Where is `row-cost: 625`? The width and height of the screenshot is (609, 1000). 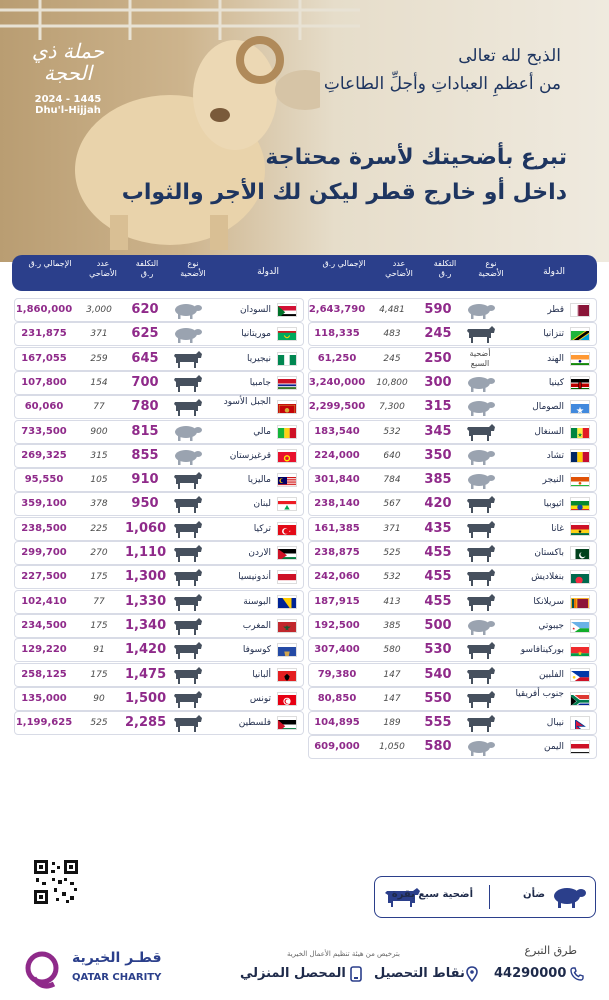 row-cost: 625 is located at coordinates (145, 334).